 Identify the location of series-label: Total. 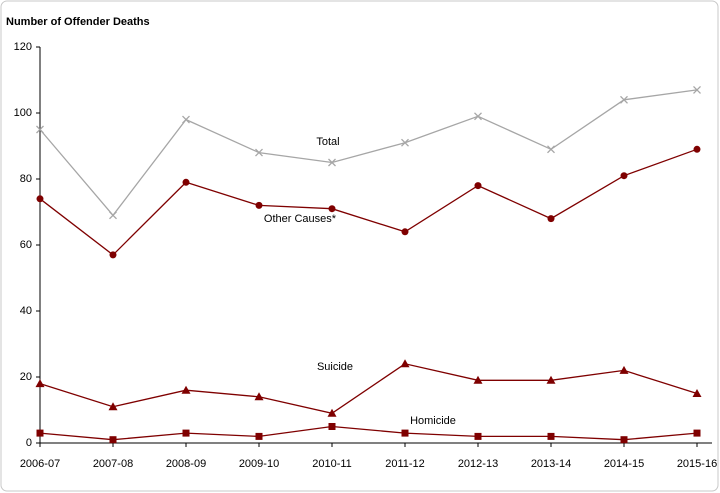
(327, 142).